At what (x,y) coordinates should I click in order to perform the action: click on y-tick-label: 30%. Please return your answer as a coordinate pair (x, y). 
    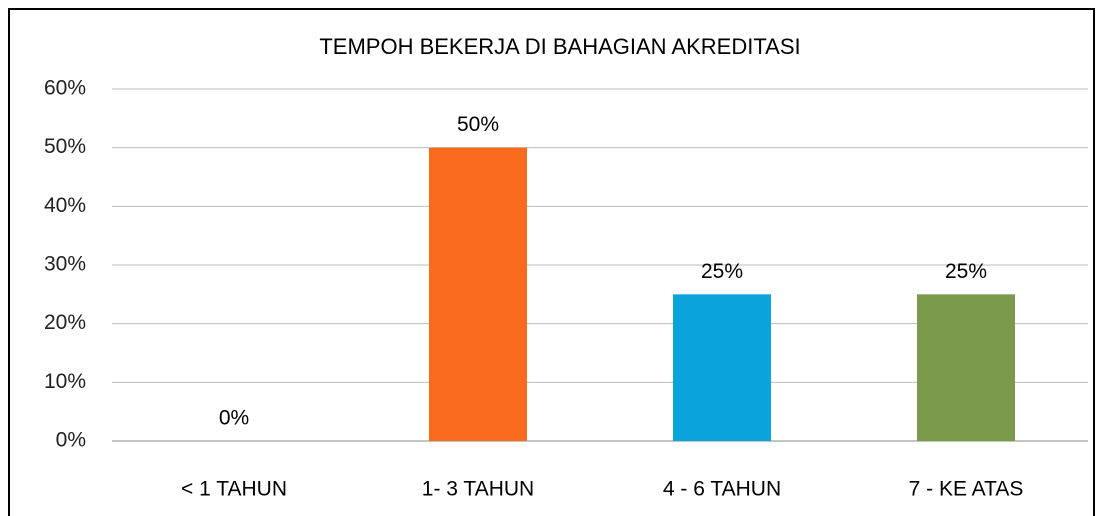
    Looking at the image, I should click on (65, 264).